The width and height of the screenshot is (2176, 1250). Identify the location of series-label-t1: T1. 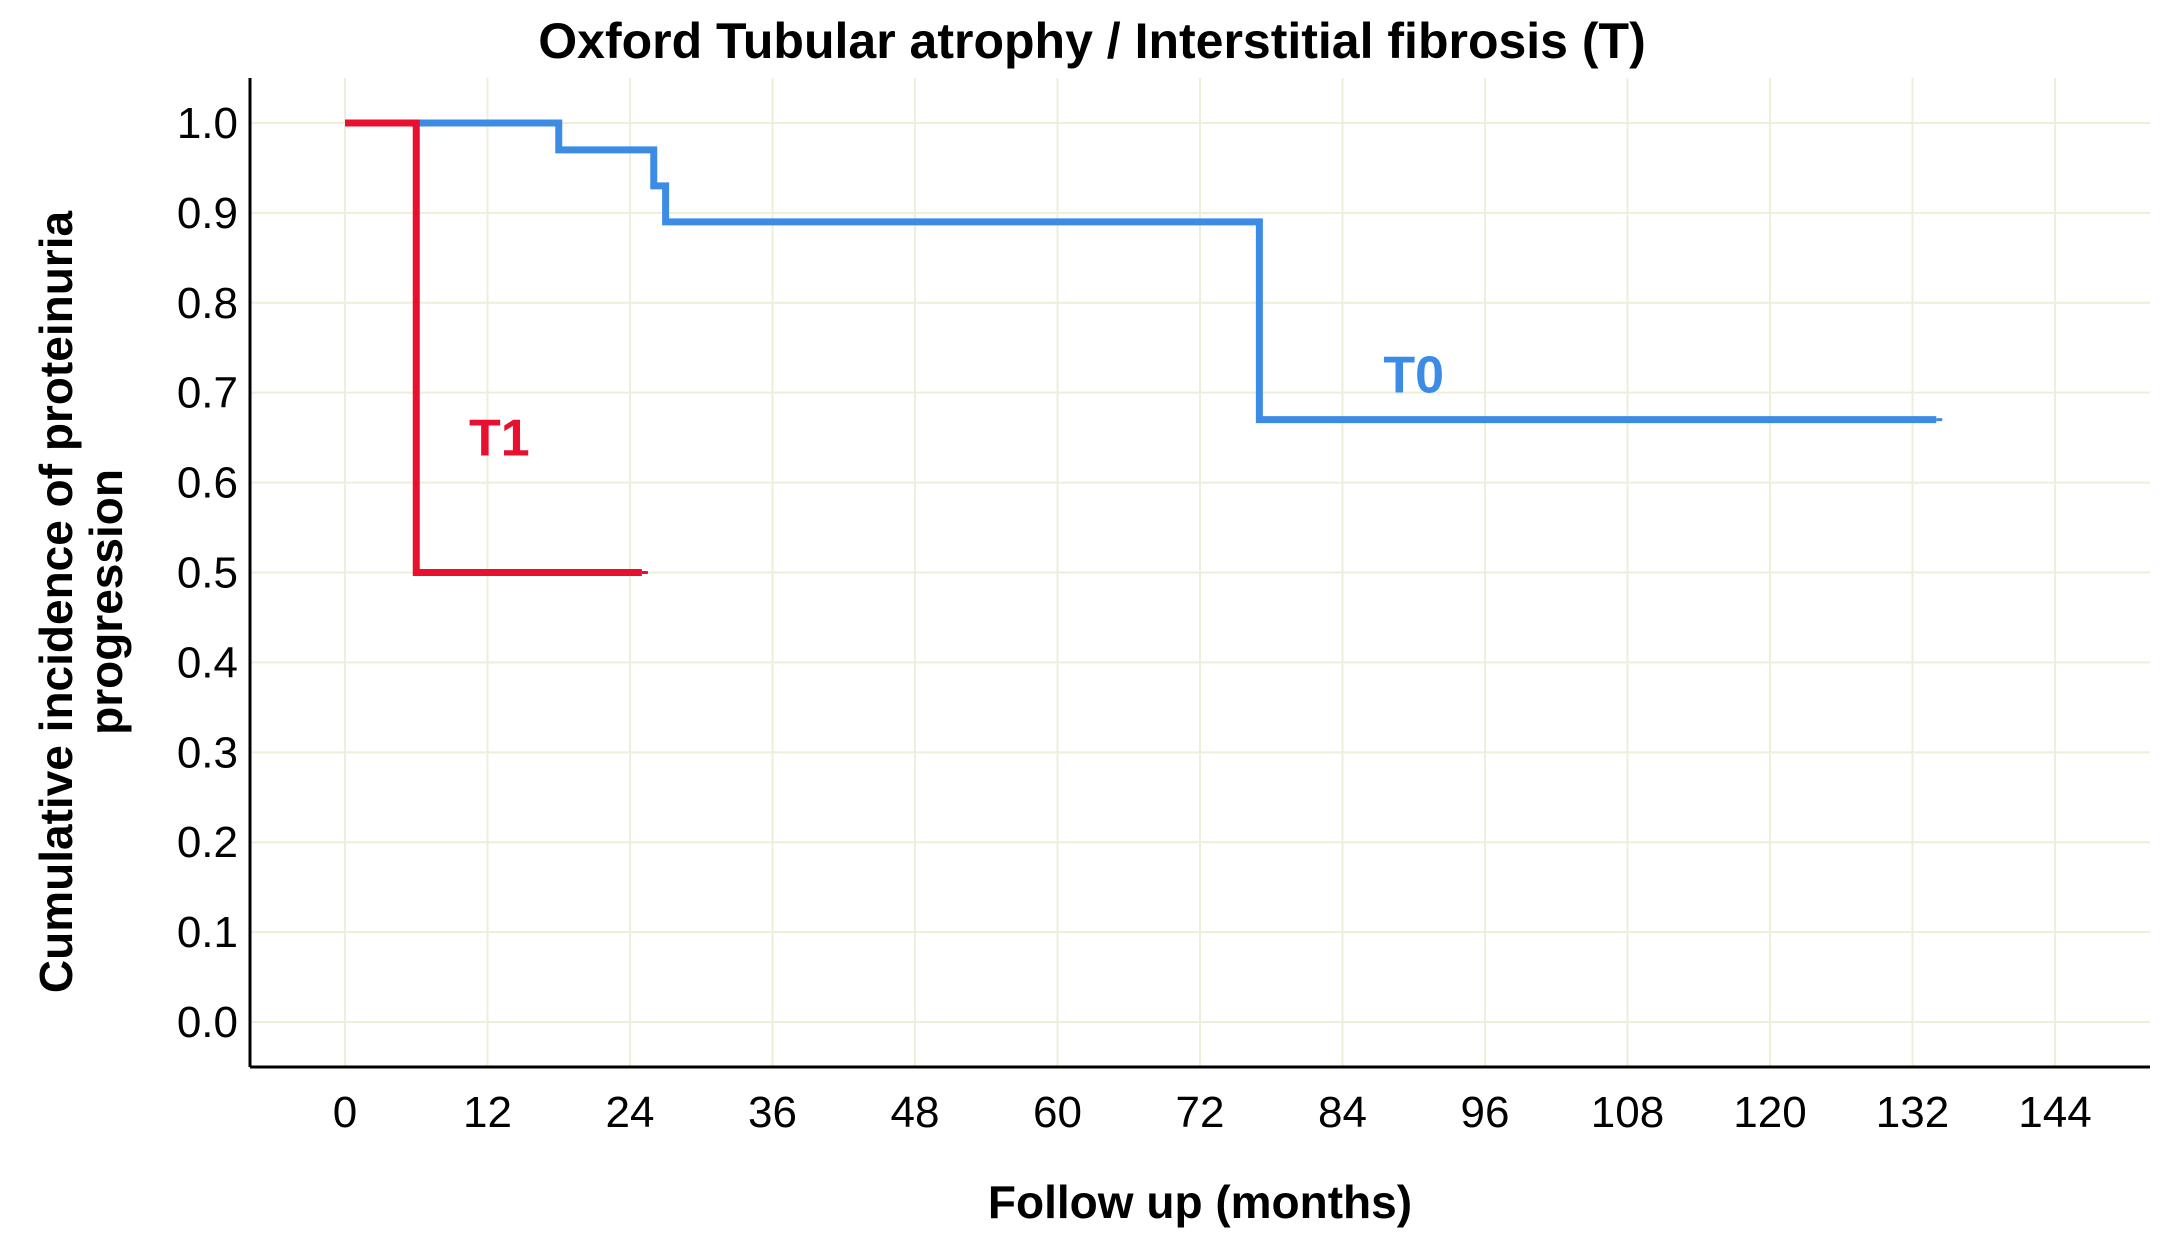
(499, 439).